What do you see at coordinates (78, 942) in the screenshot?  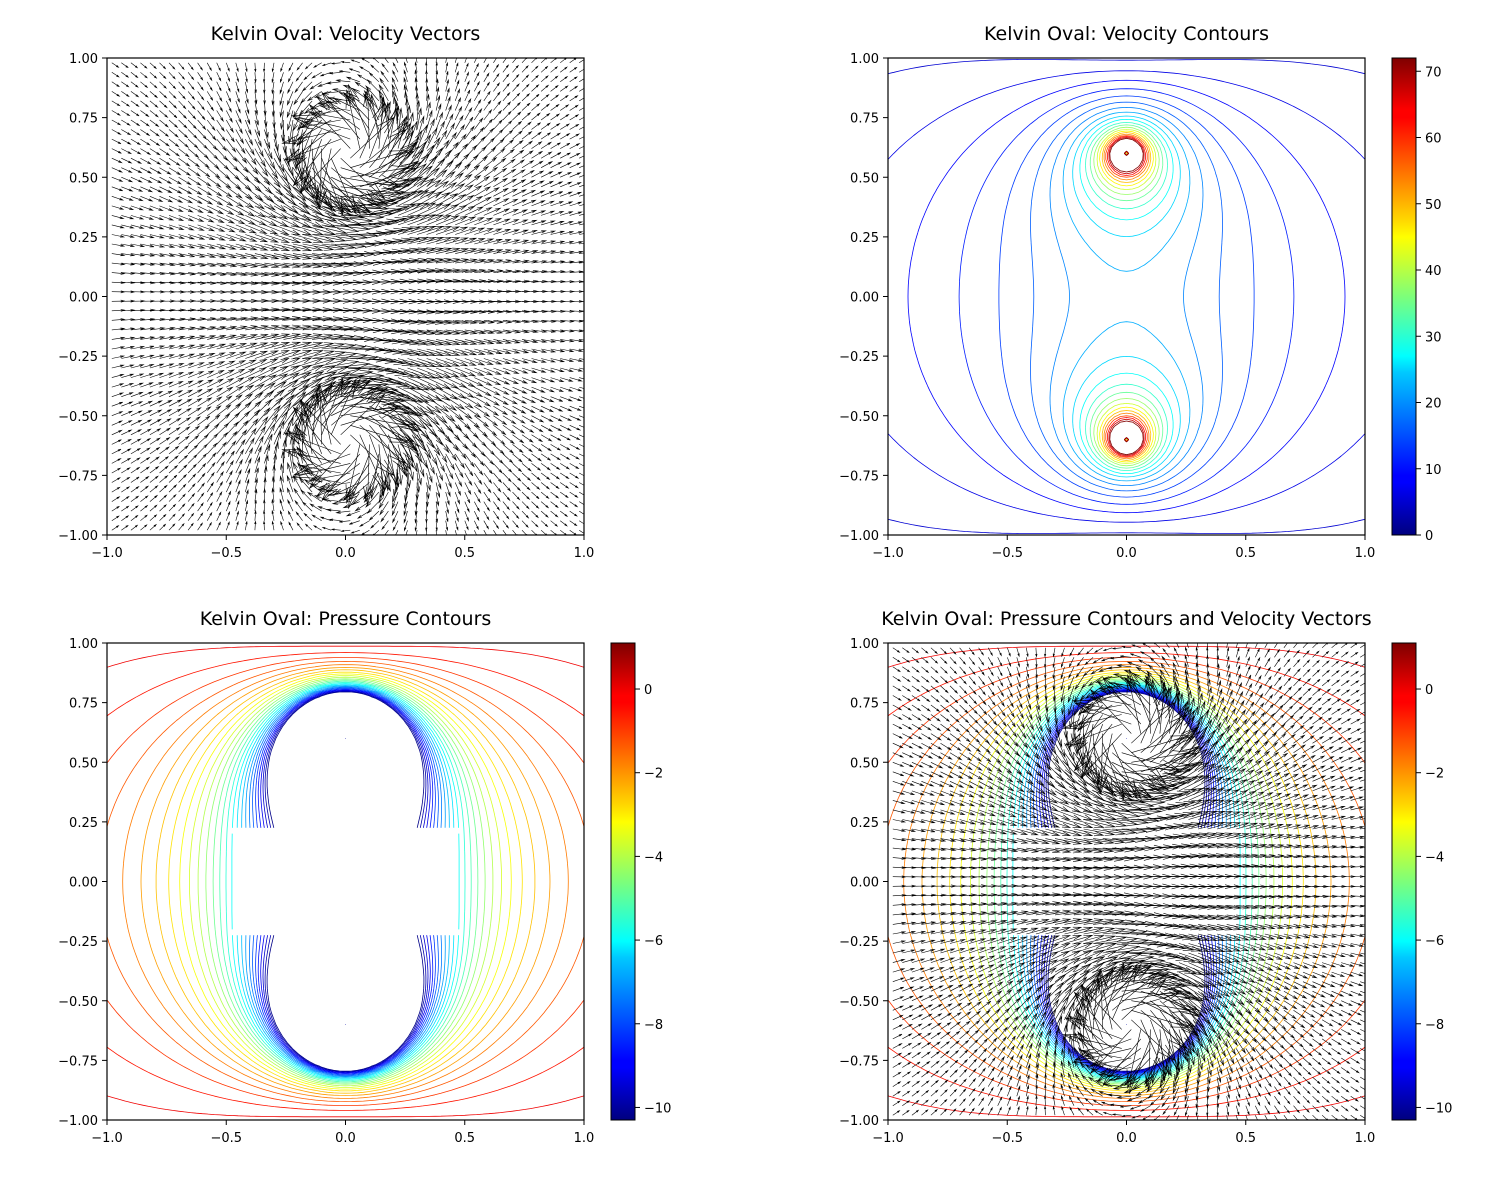 I see `y-tick-label: −0.25` at bounding box center [78, 942].